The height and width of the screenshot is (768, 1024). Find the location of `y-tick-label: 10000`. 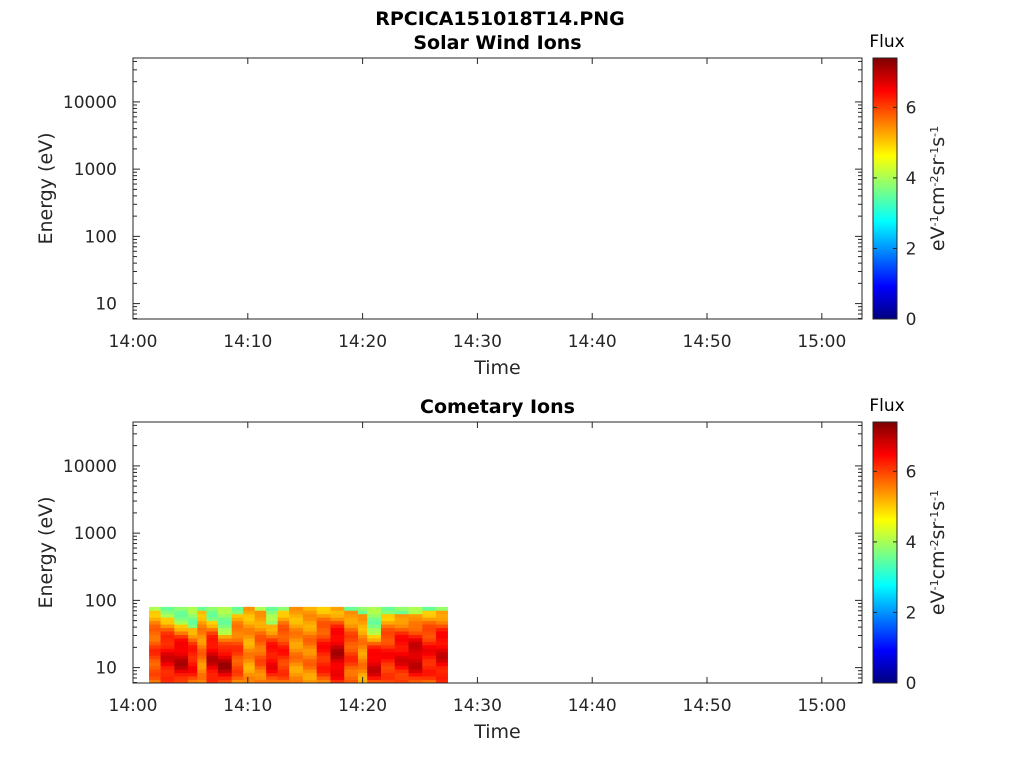

y-tick-label: 10000 is located at coordinates (90, 103).